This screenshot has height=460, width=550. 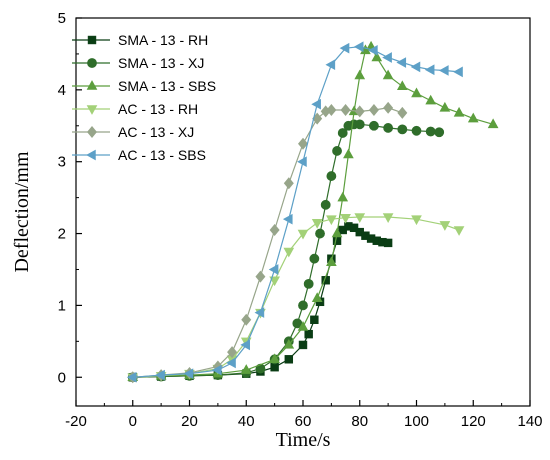 I want to click on legend-item: SMA - 13 - SBS, so click(x=144, y=86).